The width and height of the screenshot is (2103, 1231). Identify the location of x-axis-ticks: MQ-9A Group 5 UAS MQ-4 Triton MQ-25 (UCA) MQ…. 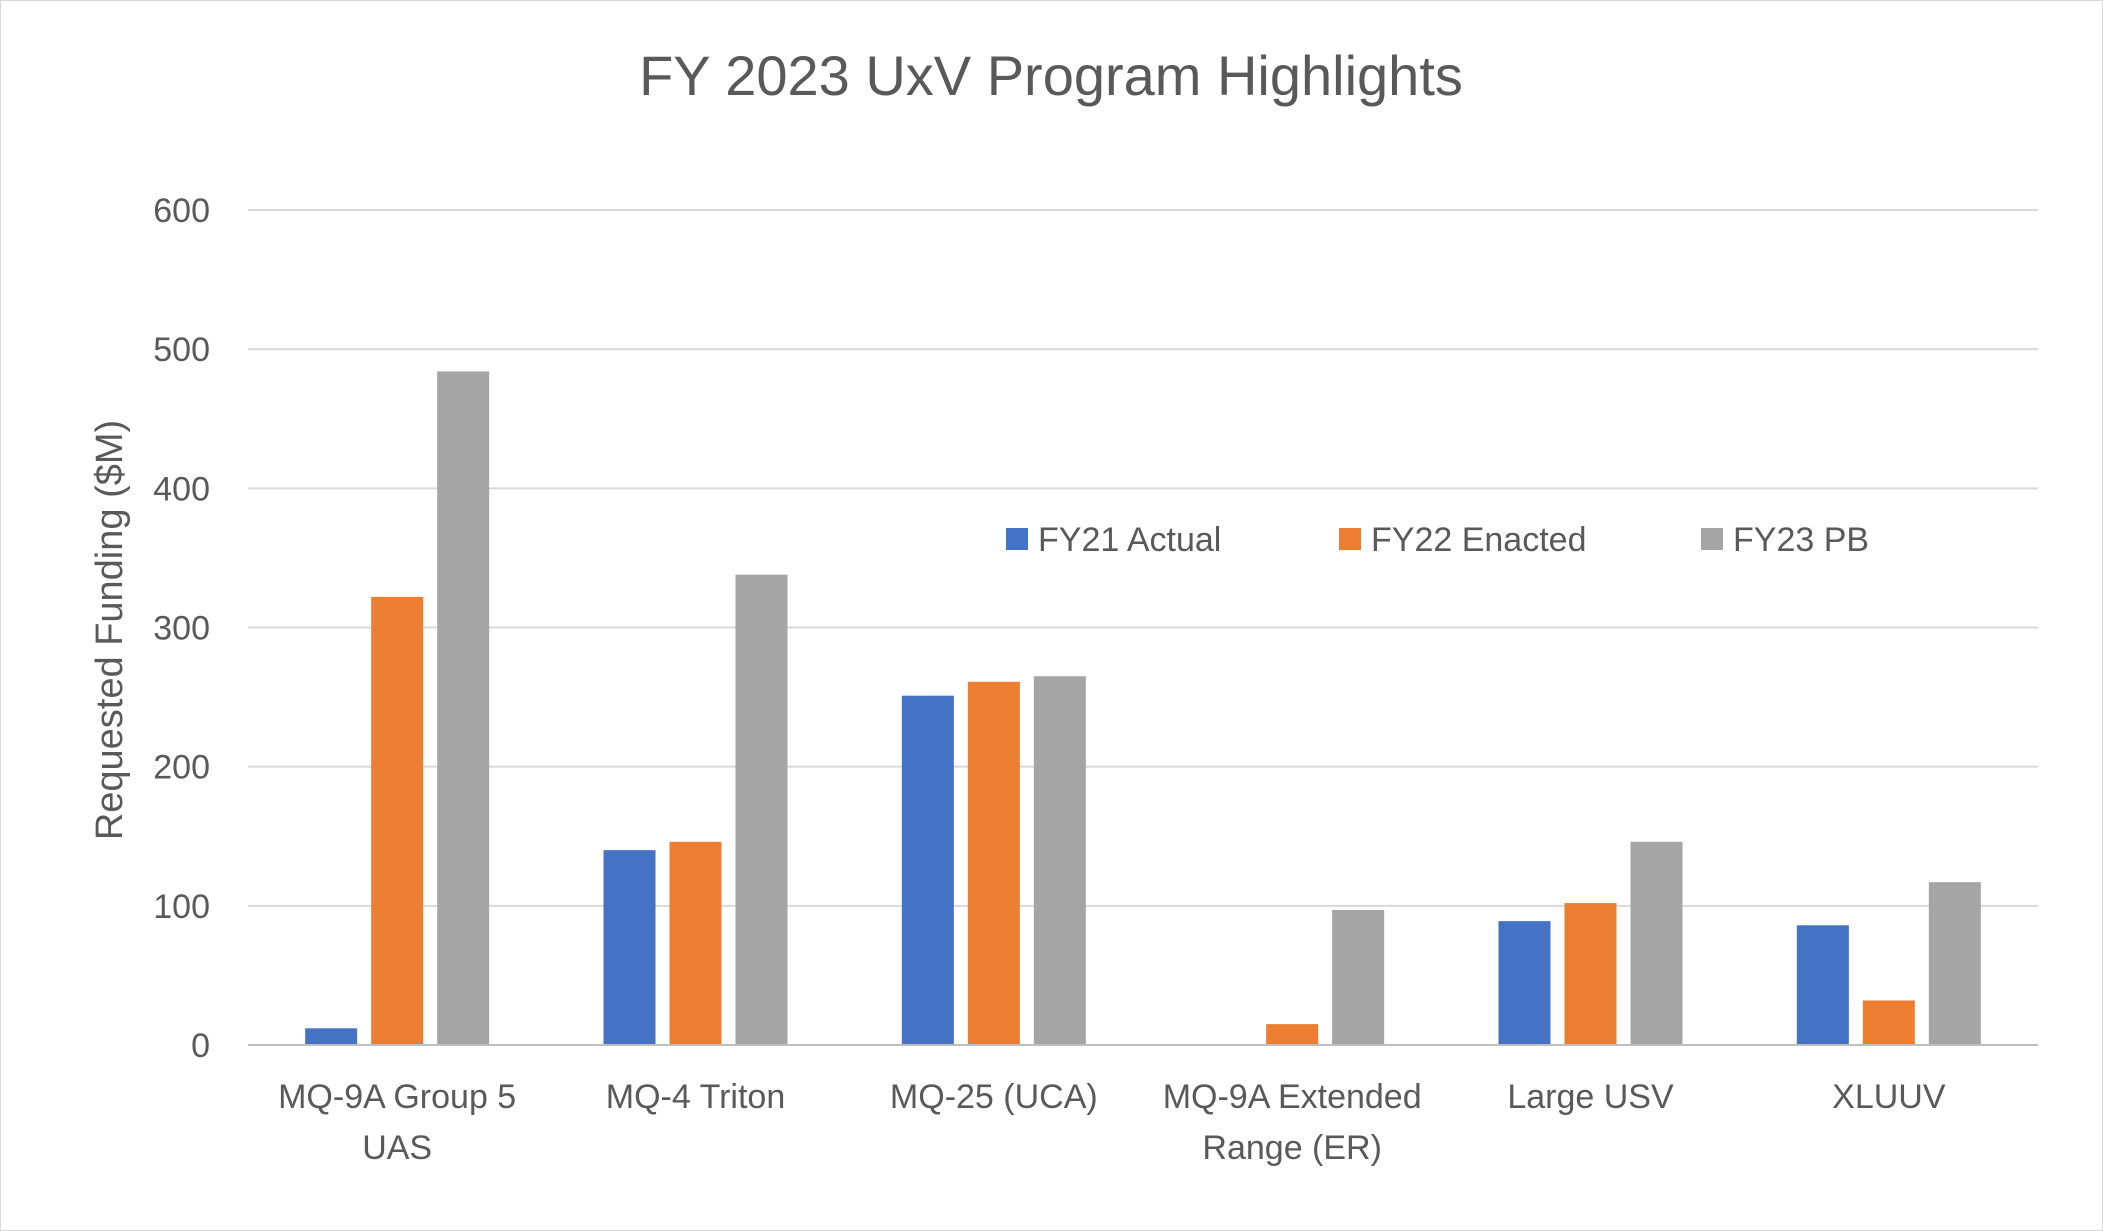
(1112, 1122).